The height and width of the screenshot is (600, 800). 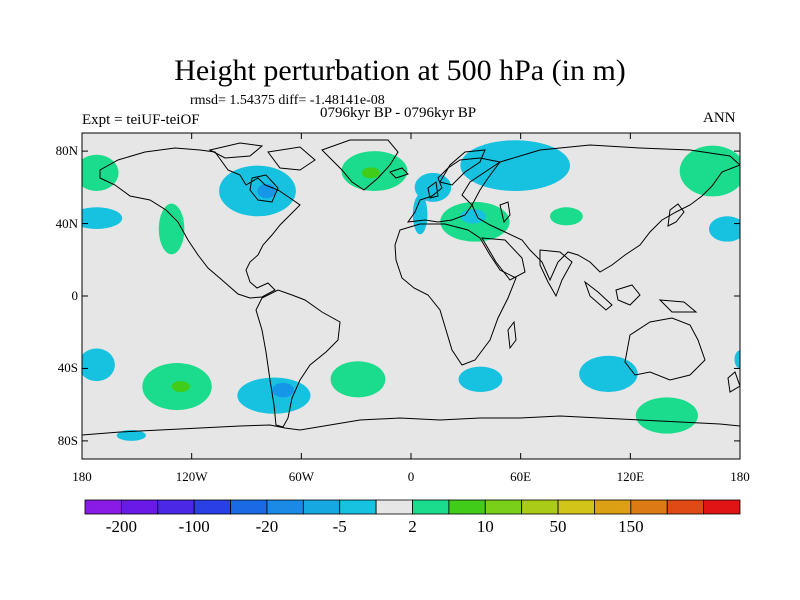 I want to click on coastline-sumatra, so click(x=598, y=295).